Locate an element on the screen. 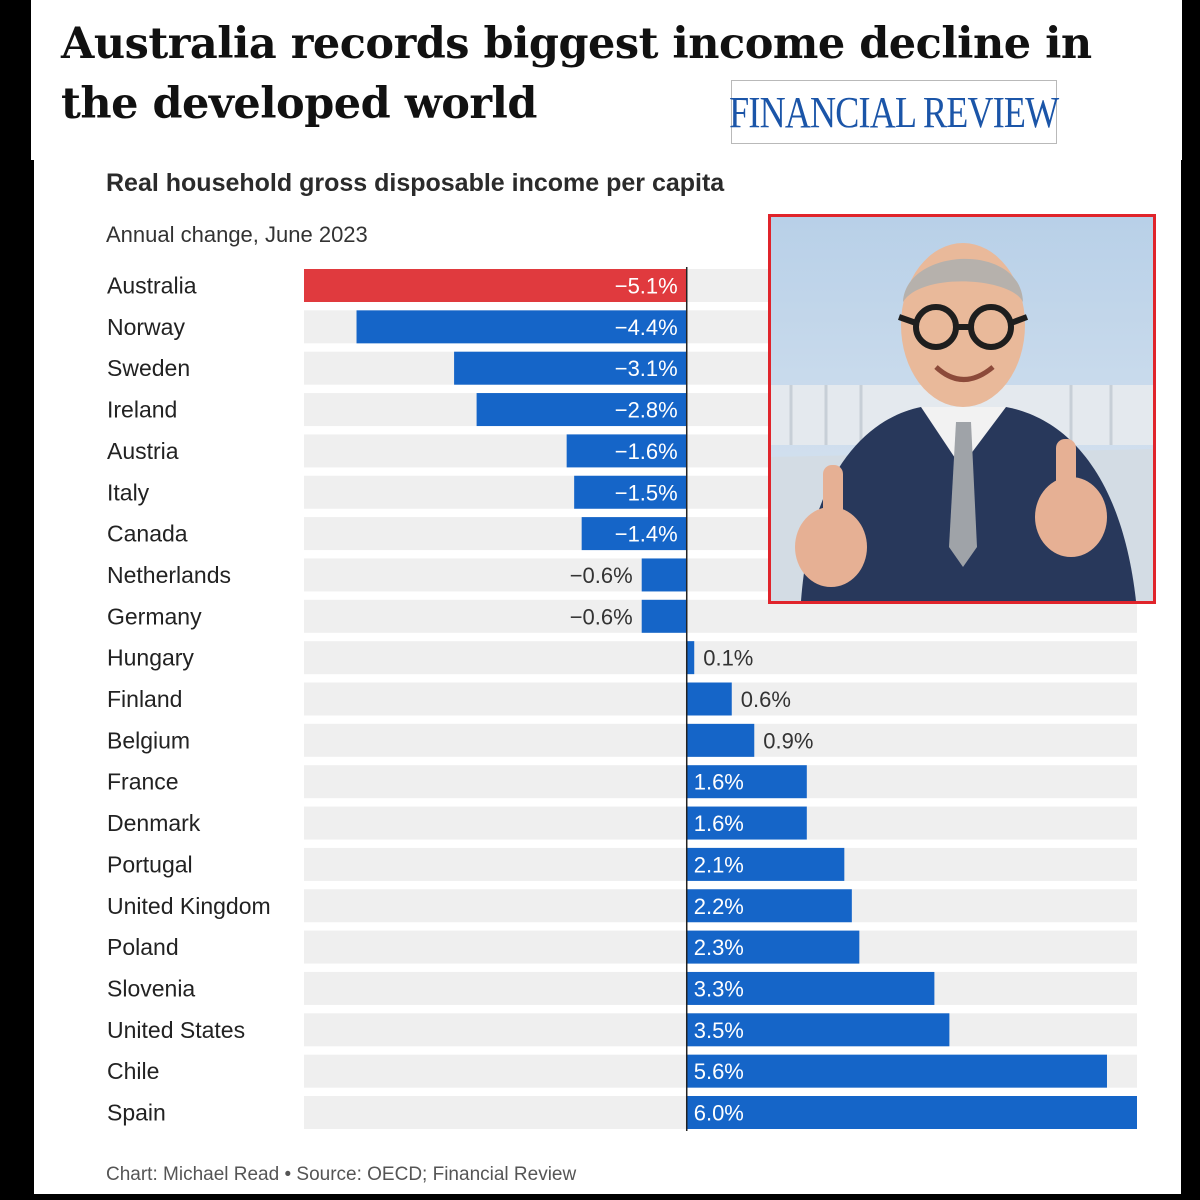 The height and width of the screenshot is (1200, 1200). value-label: −1.5% is located at coordinates (646, 492).